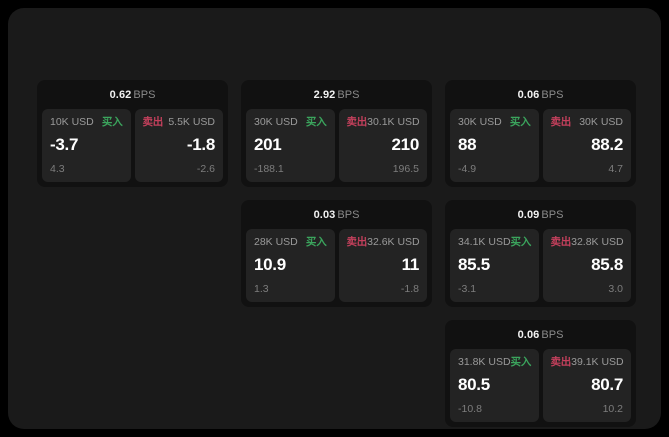  I want to click on sell-size-label: 32.6K USD, so click(393, 242).